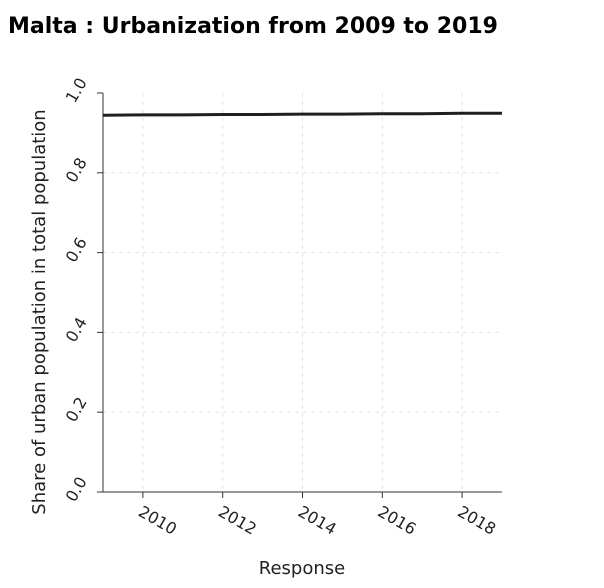 The image size is (604, 588). What do you see at coordinates (76, 250) in the screenshot?
I see `y-tick-label: 0.6` at bounding box center [76, 250].